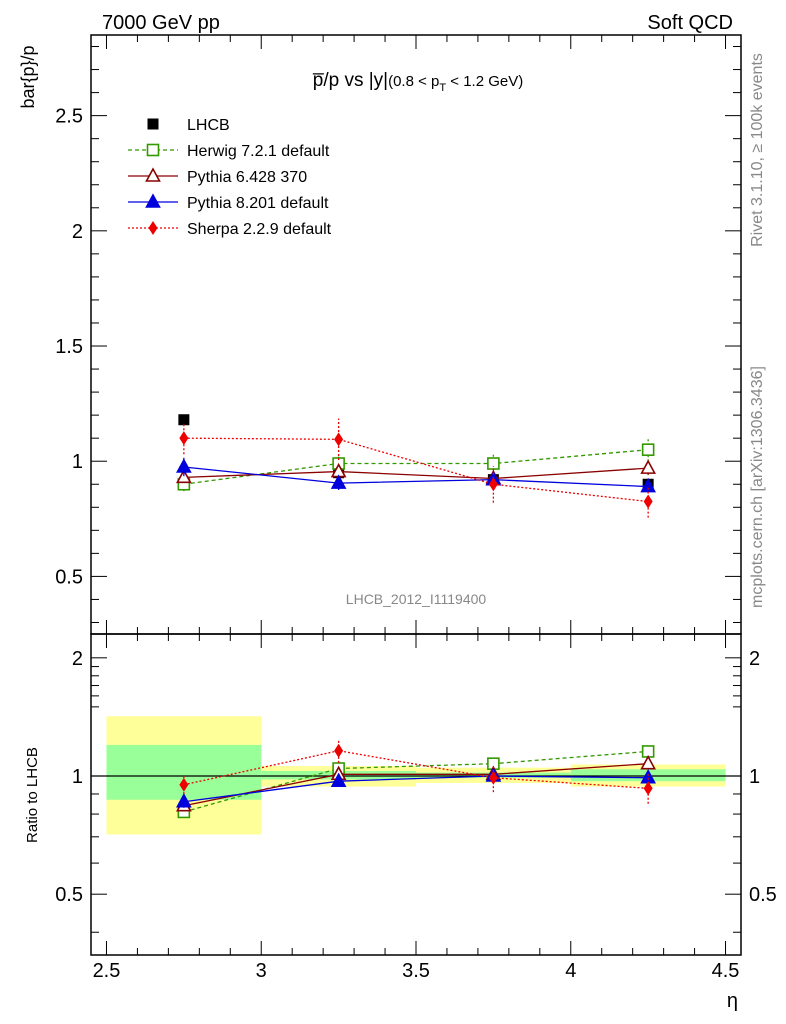  I want to click on ratio-line-sherpa, so click(416, 770).